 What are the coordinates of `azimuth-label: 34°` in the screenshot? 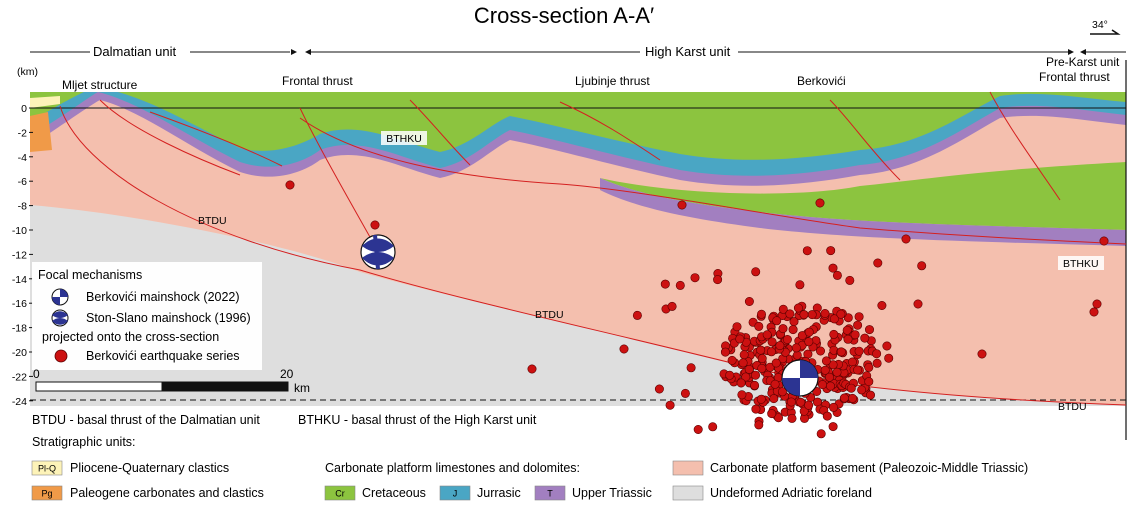 It's located at (1100, 25).